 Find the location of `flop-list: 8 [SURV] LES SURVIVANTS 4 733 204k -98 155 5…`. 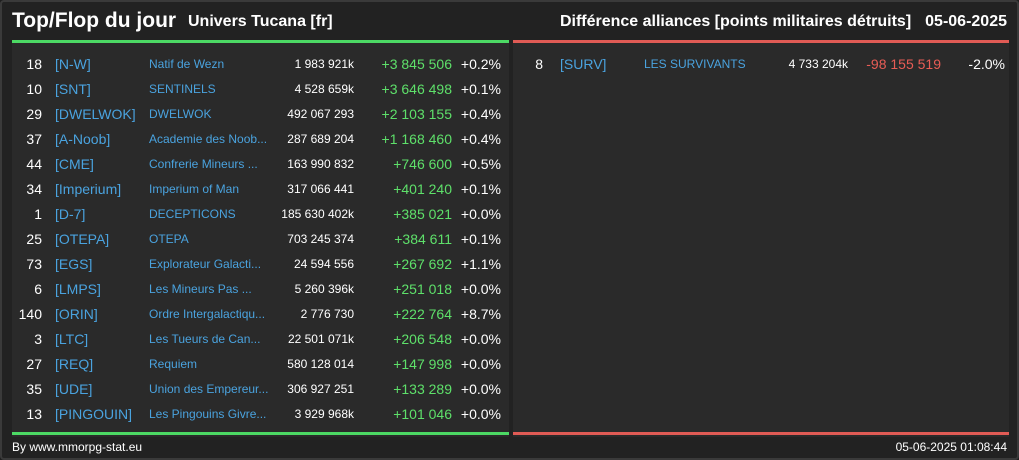

flop-list: 8 [SURV] LES SURVIVANTS 4 733 204k -98 155 5… is located at coordinates (761, 64).